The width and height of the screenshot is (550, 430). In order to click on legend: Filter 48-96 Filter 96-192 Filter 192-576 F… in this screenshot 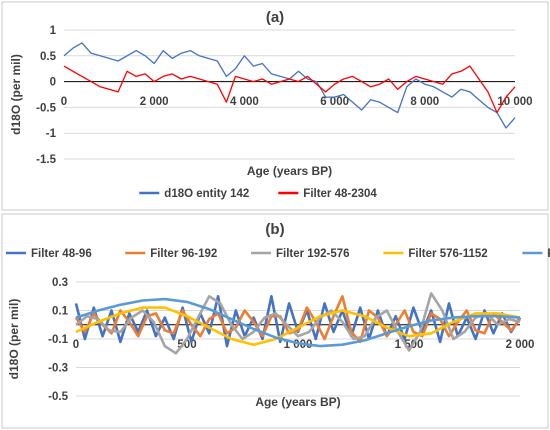, I will do `click(278, 254)`.